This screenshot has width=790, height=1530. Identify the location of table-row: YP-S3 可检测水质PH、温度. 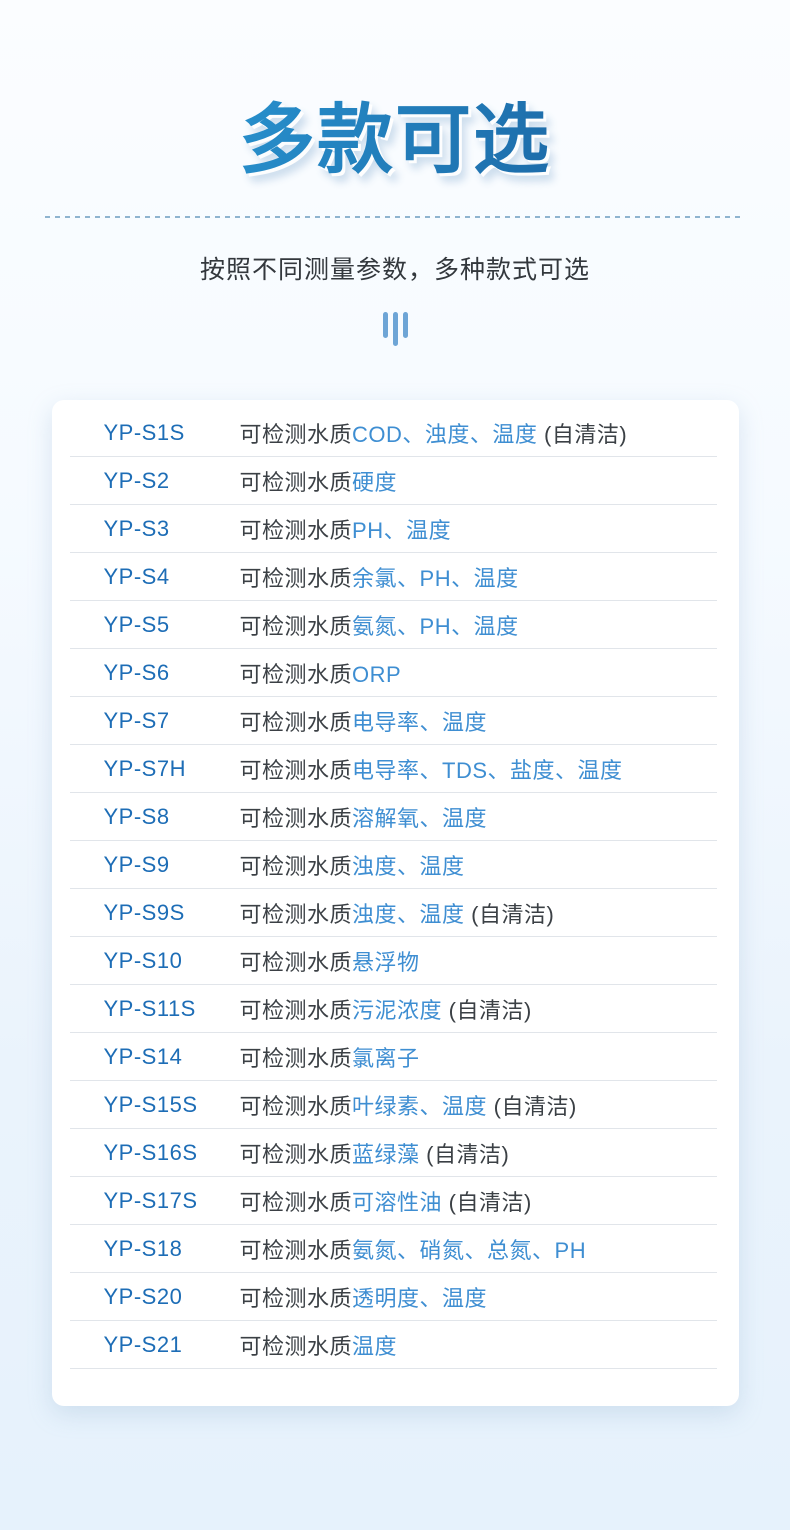
(393, 529).